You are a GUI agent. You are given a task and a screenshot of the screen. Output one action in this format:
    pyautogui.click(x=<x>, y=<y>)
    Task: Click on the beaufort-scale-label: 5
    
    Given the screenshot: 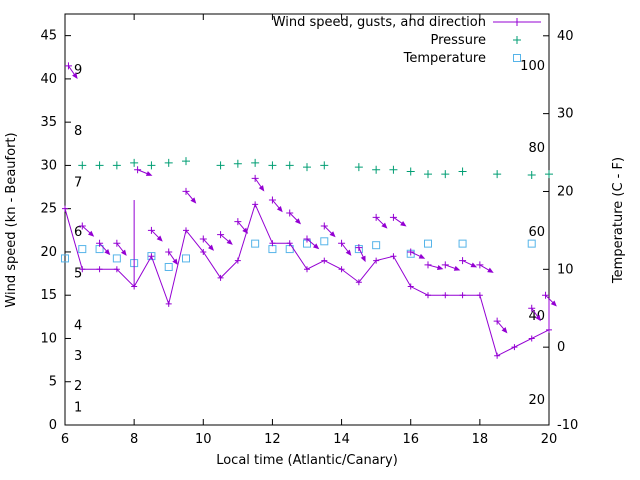 What is the action you would take?
    pyautogui.click(x=78, y=274)
    